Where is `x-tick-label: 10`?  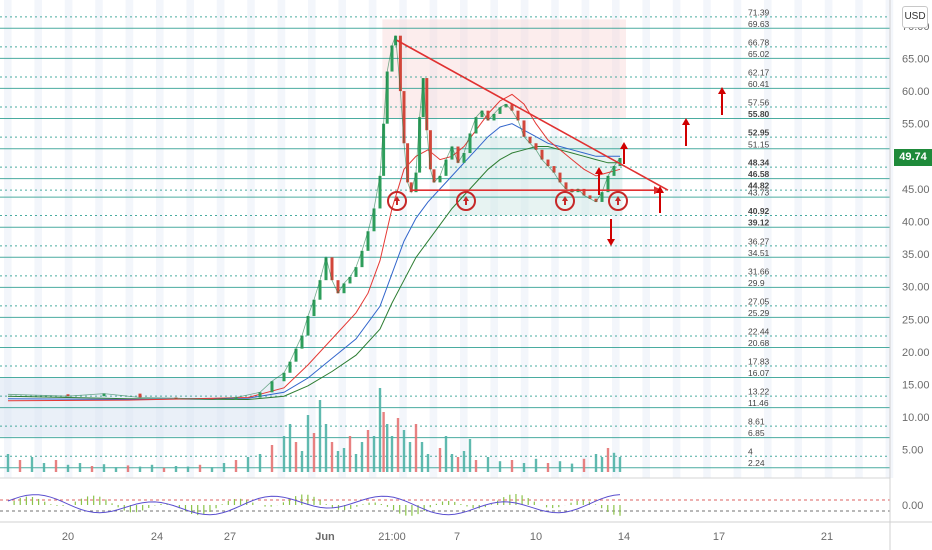 x-tick-label: 10 is located at coordinates (536, 537).